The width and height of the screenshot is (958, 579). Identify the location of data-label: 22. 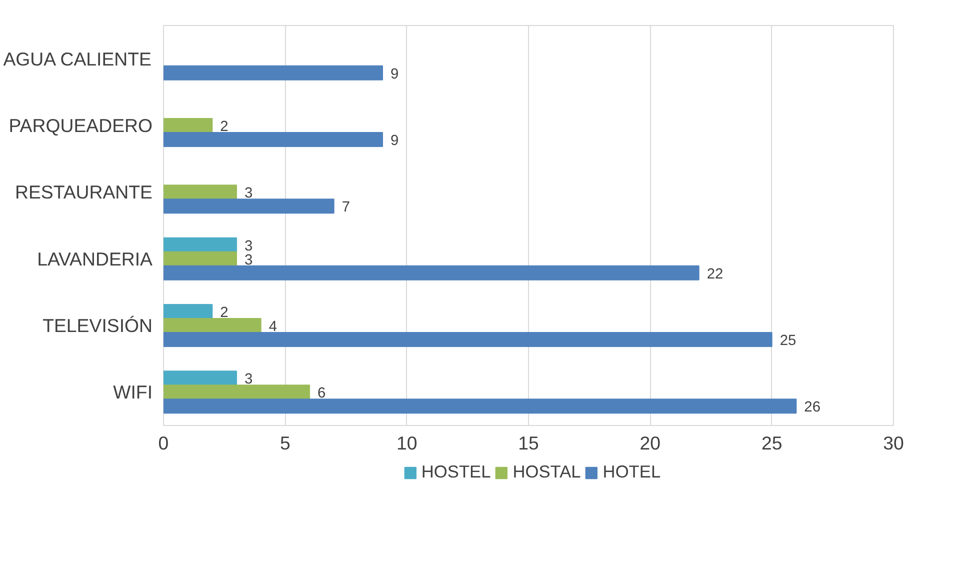
(715, 274).